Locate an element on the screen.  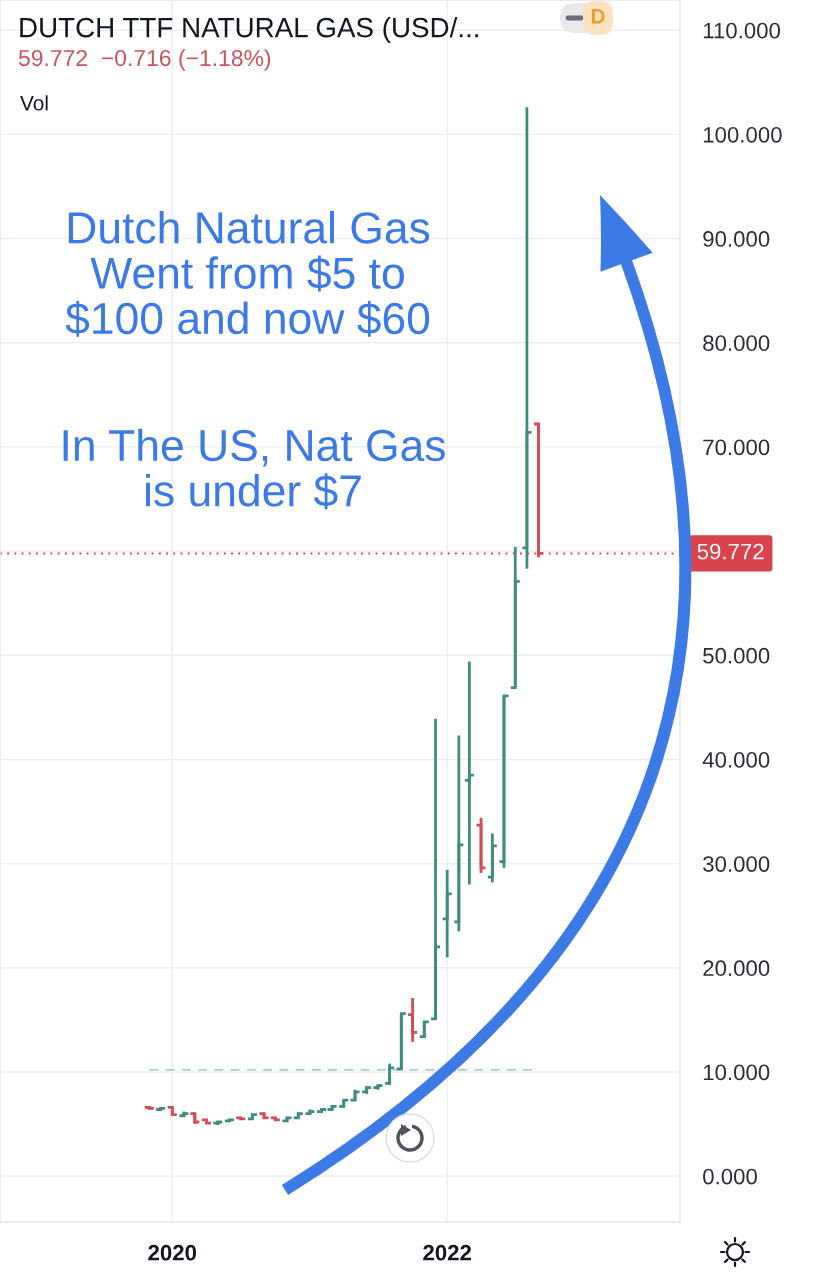
y-tick-label: 90.000 is located at coordinates (736, 239).